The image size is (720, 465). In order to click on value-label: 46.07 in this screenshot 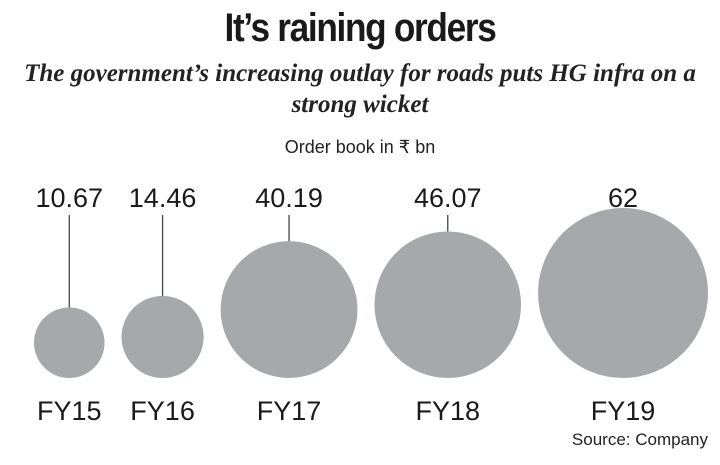, I will do `click(448, 198)`.